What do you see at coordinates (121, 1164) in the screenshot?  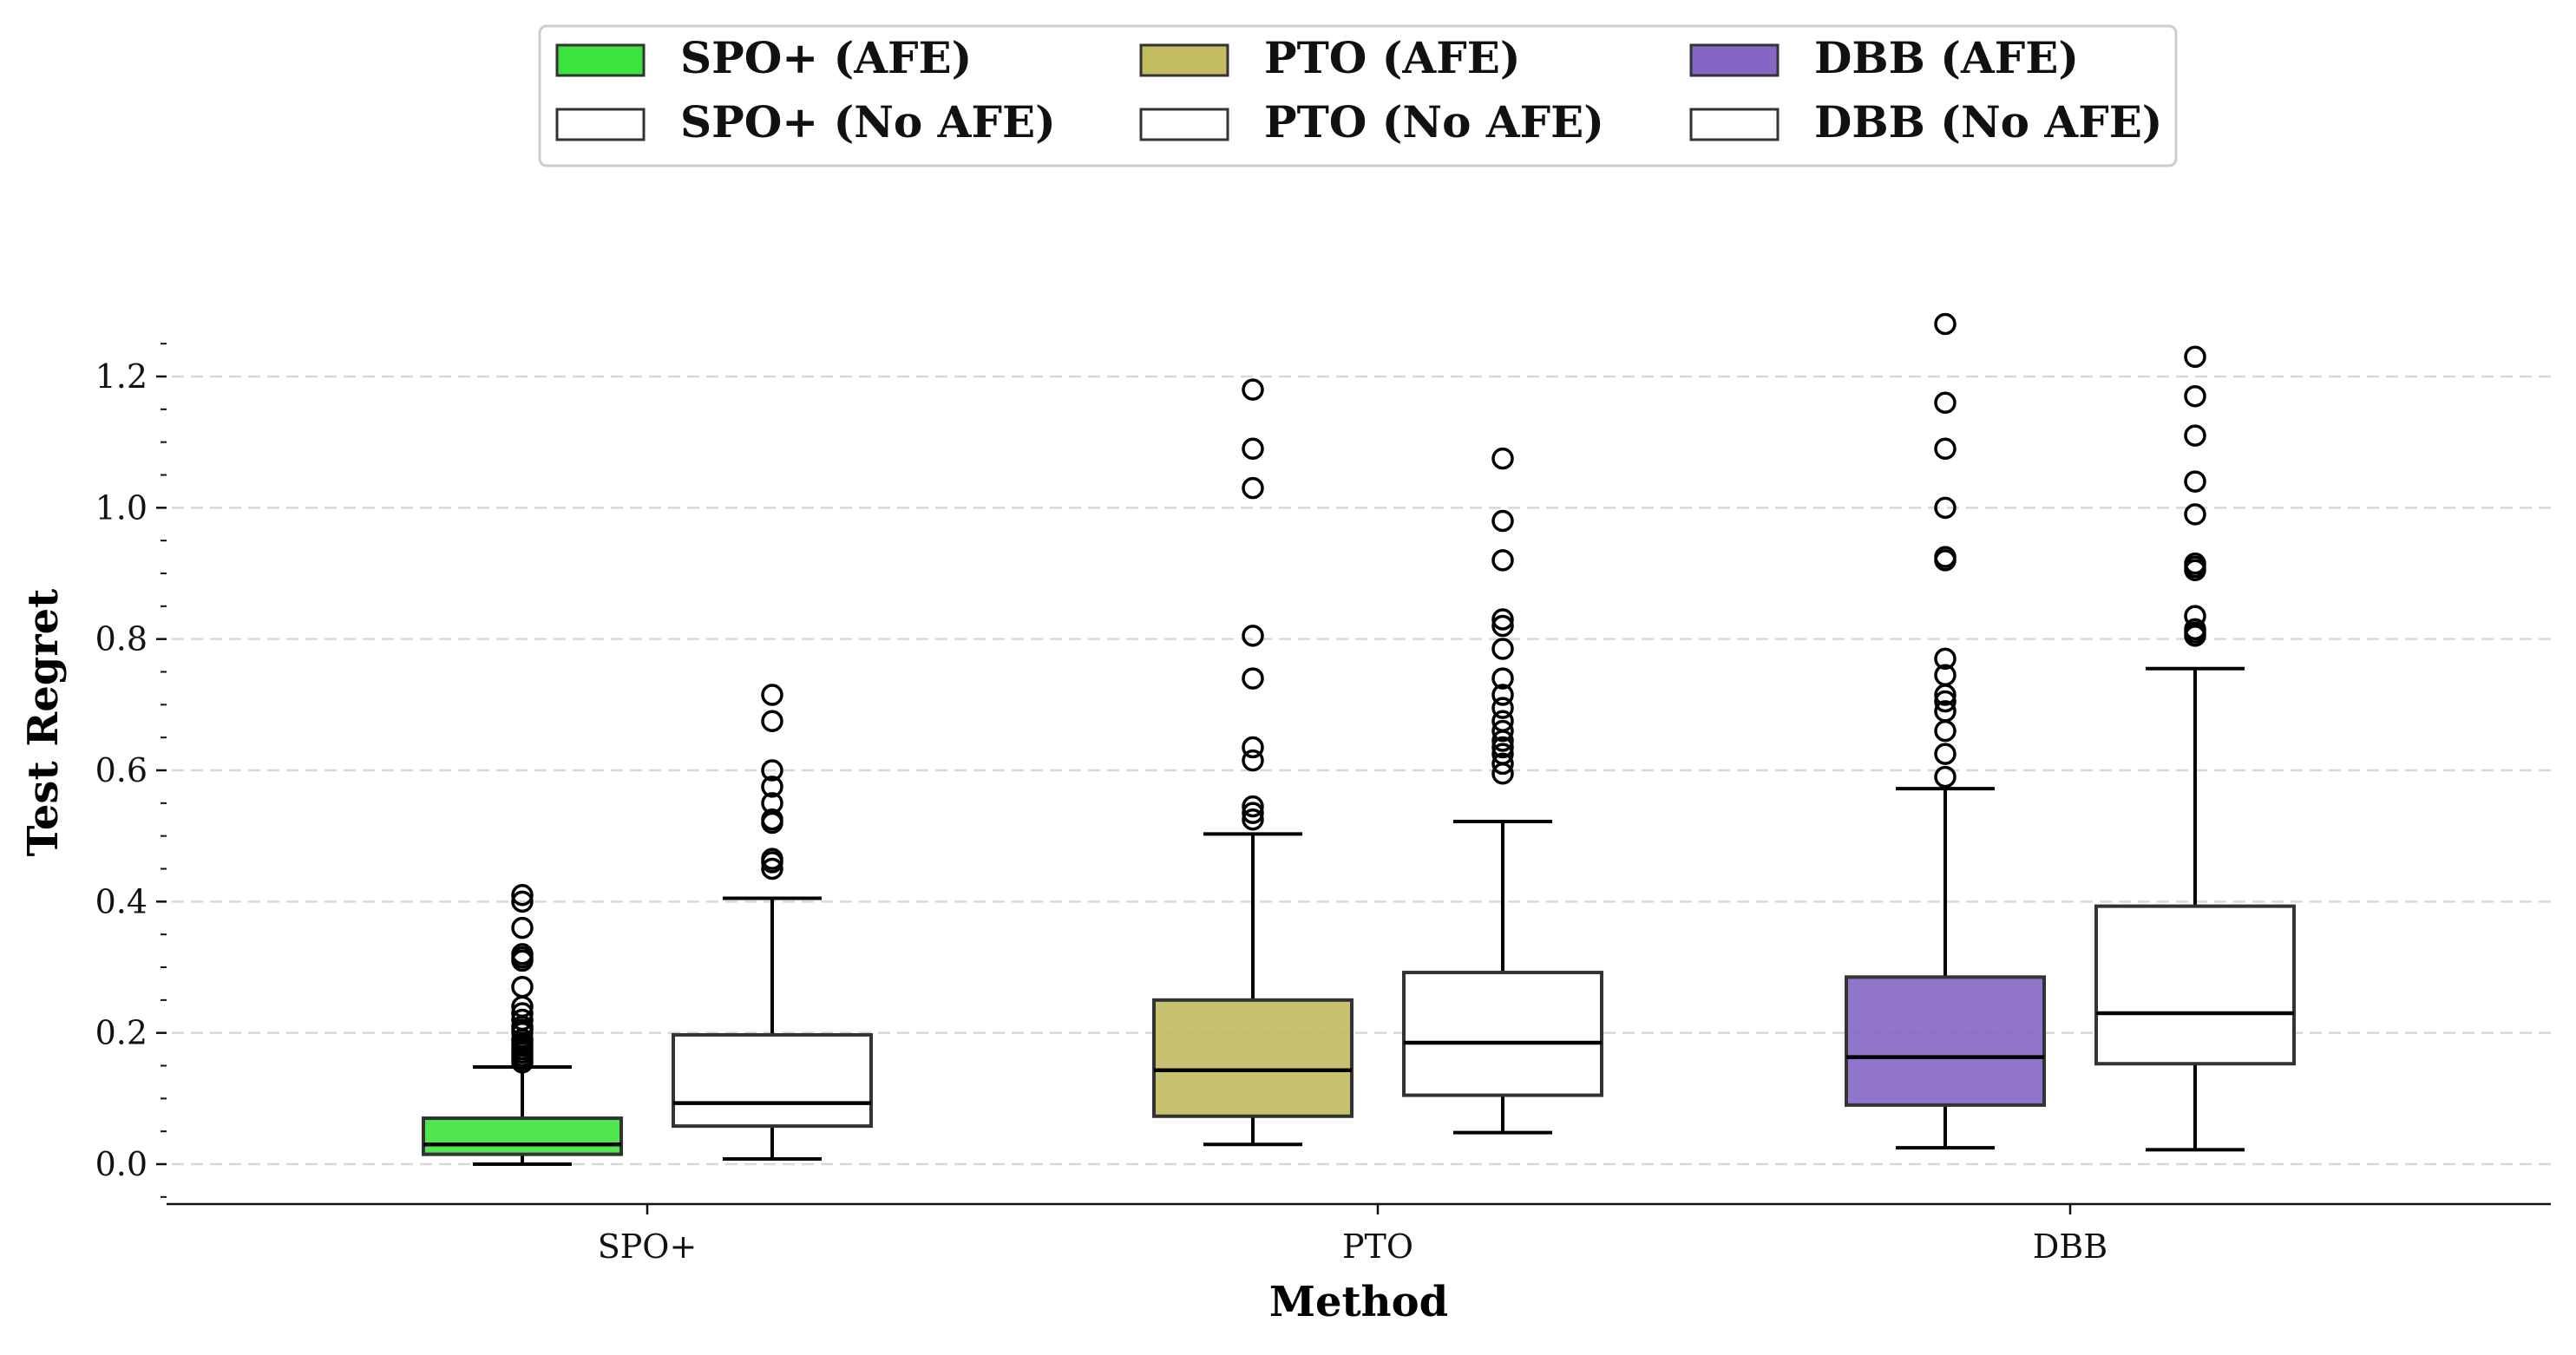 I see `y-tick-label: 0.0` at bounding box center [121, 1164].